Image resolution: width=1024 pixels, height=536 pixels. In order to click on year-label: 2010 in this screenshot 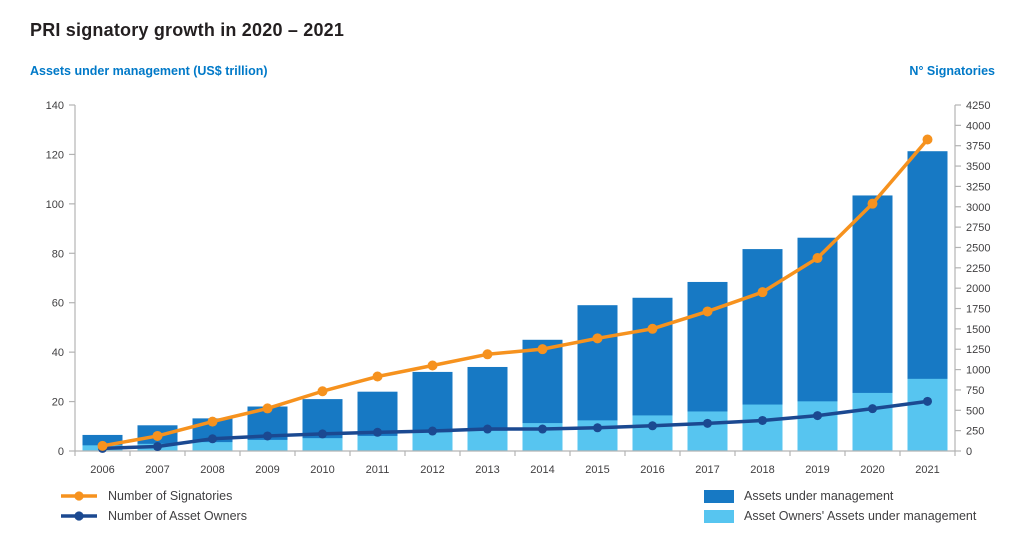, I will do `click(322, 470)`.